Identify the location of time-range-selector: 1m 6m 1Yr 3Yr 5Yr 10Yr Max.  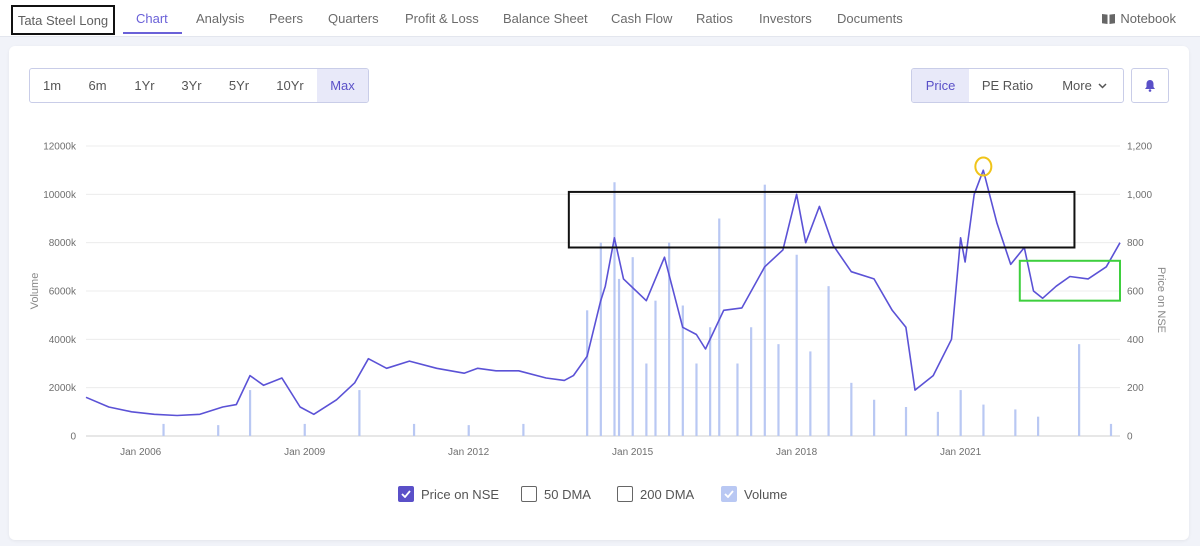
(199, 85).